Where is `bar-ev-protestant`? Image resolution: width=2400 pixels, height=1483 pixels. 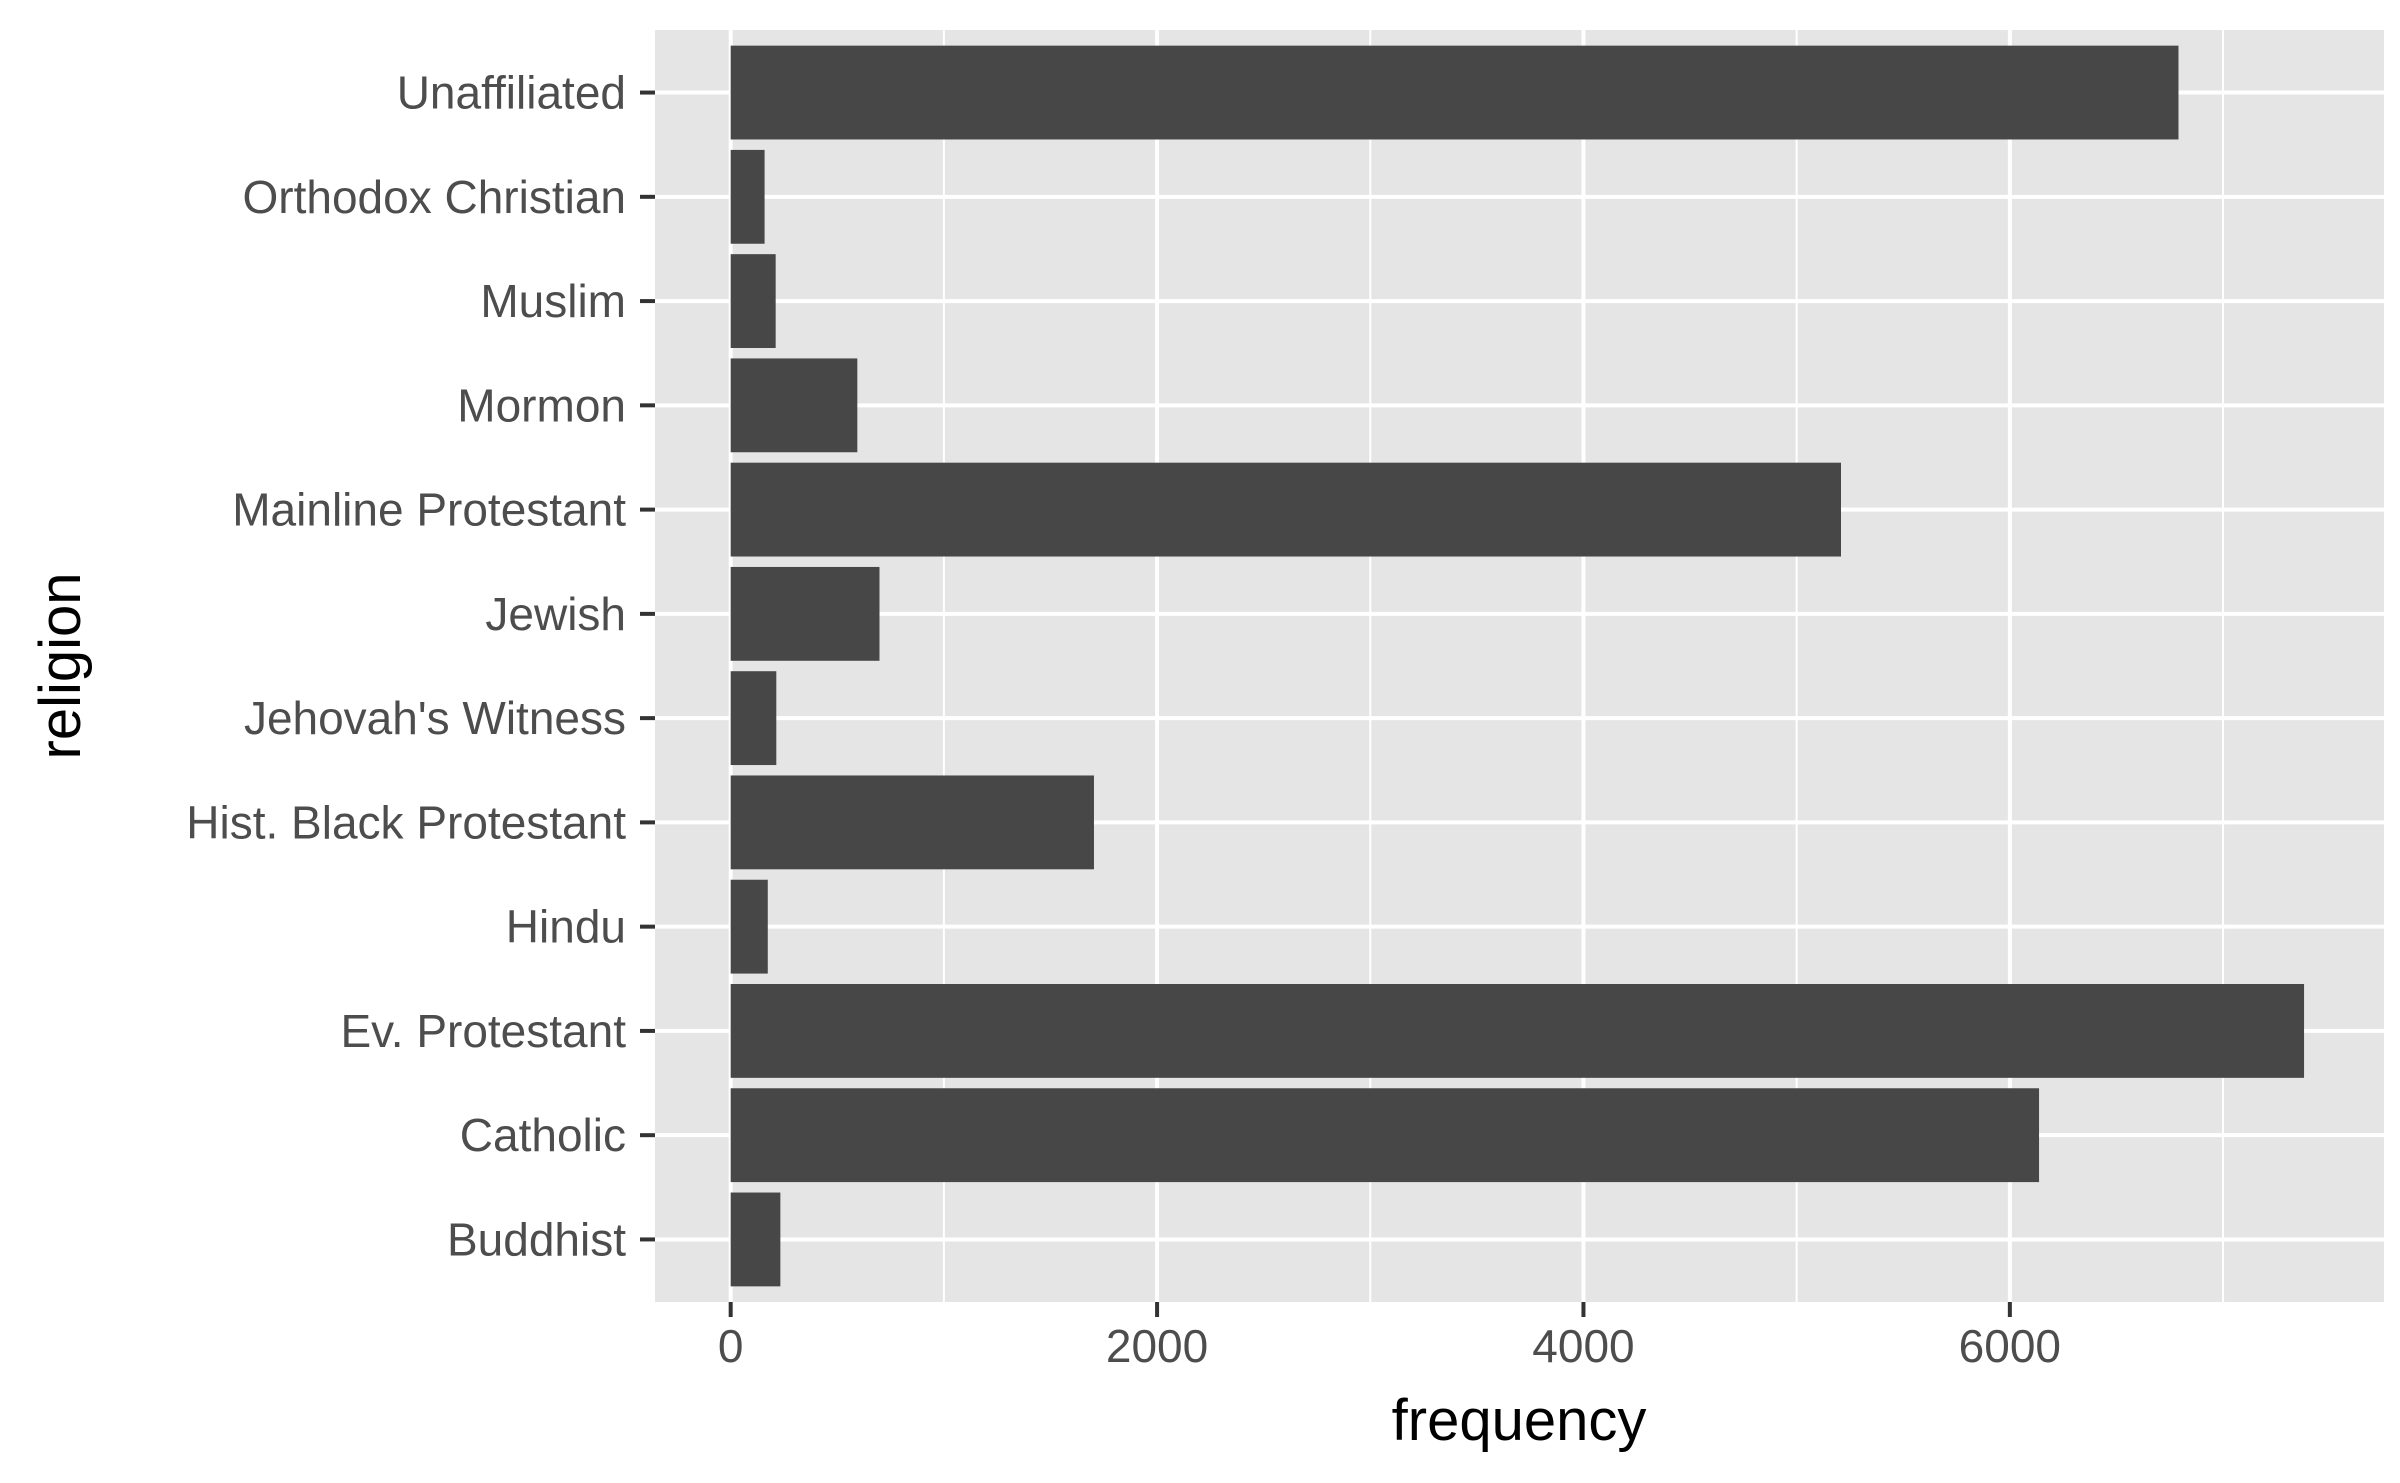
bar-ev-protestant is located at coordinates (1517, 1031).